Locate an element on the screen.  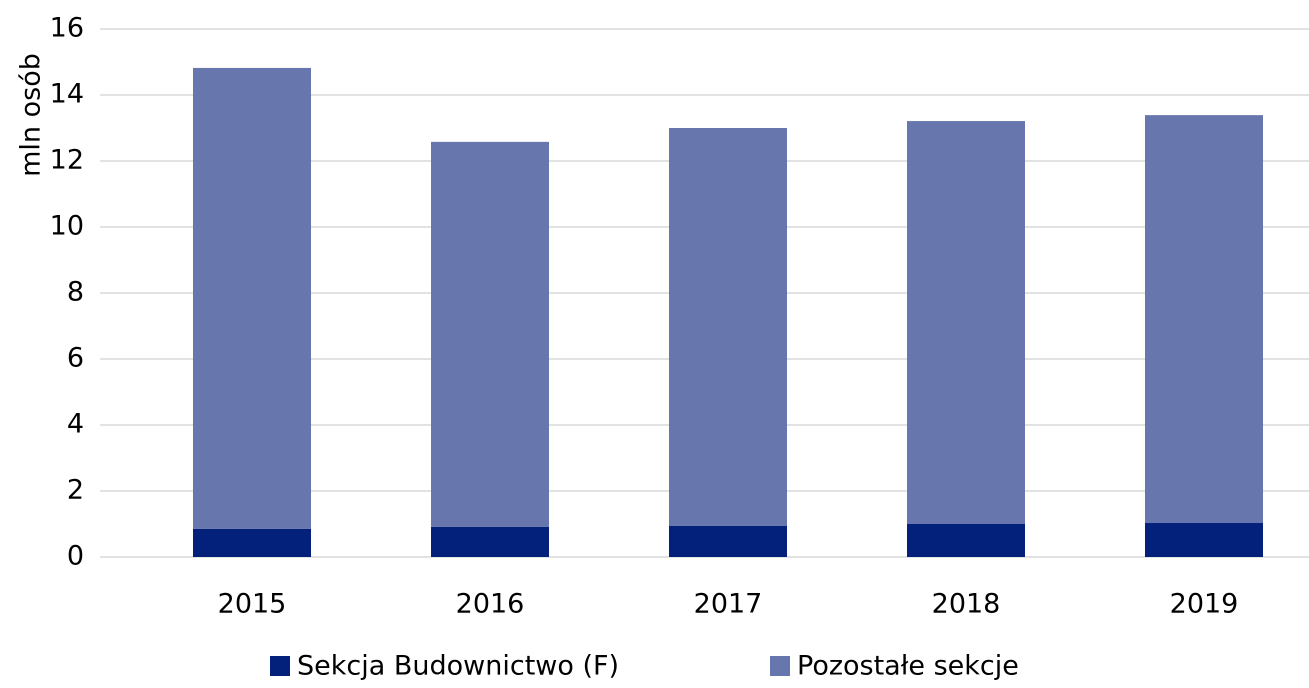
x-tick-label: 2016 is located at coordinates (490, 604).